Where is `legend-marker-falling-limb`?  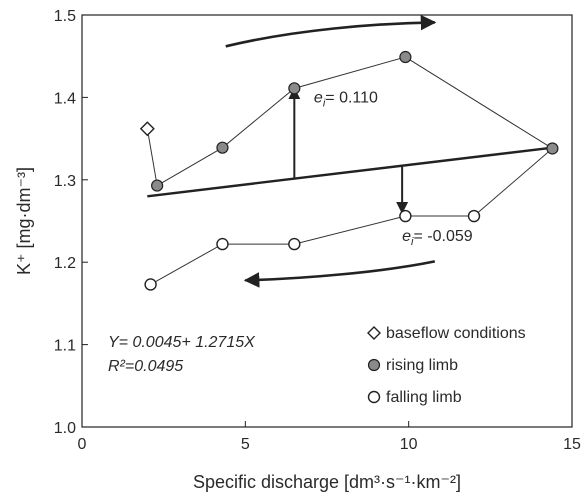
legend-marker-falling-limb is located at coordinates (374, 397).